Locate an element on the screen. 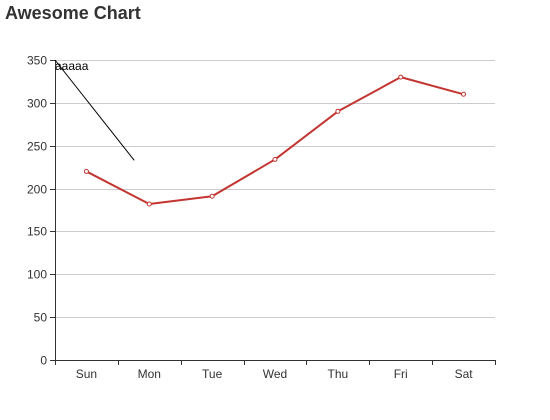  y-tick-label: 350 is located at coordinates (37, 61).